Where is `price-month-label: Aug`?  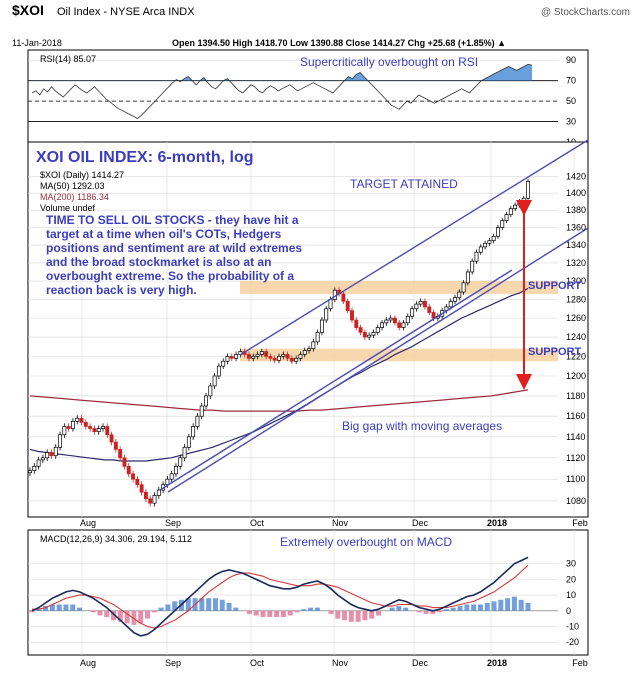 price-month-label: Aug is located at coordinates (88, 523).